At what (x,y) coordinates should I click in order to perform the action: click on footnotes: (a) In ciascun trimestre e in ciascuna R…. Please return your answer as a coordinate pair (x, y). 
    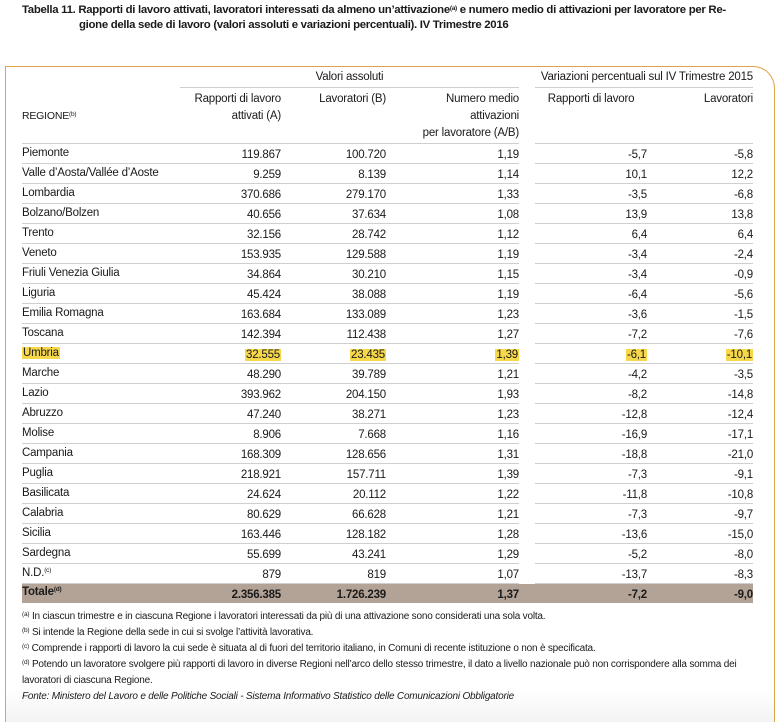
    Looking at the image, I should click on (389, 657).